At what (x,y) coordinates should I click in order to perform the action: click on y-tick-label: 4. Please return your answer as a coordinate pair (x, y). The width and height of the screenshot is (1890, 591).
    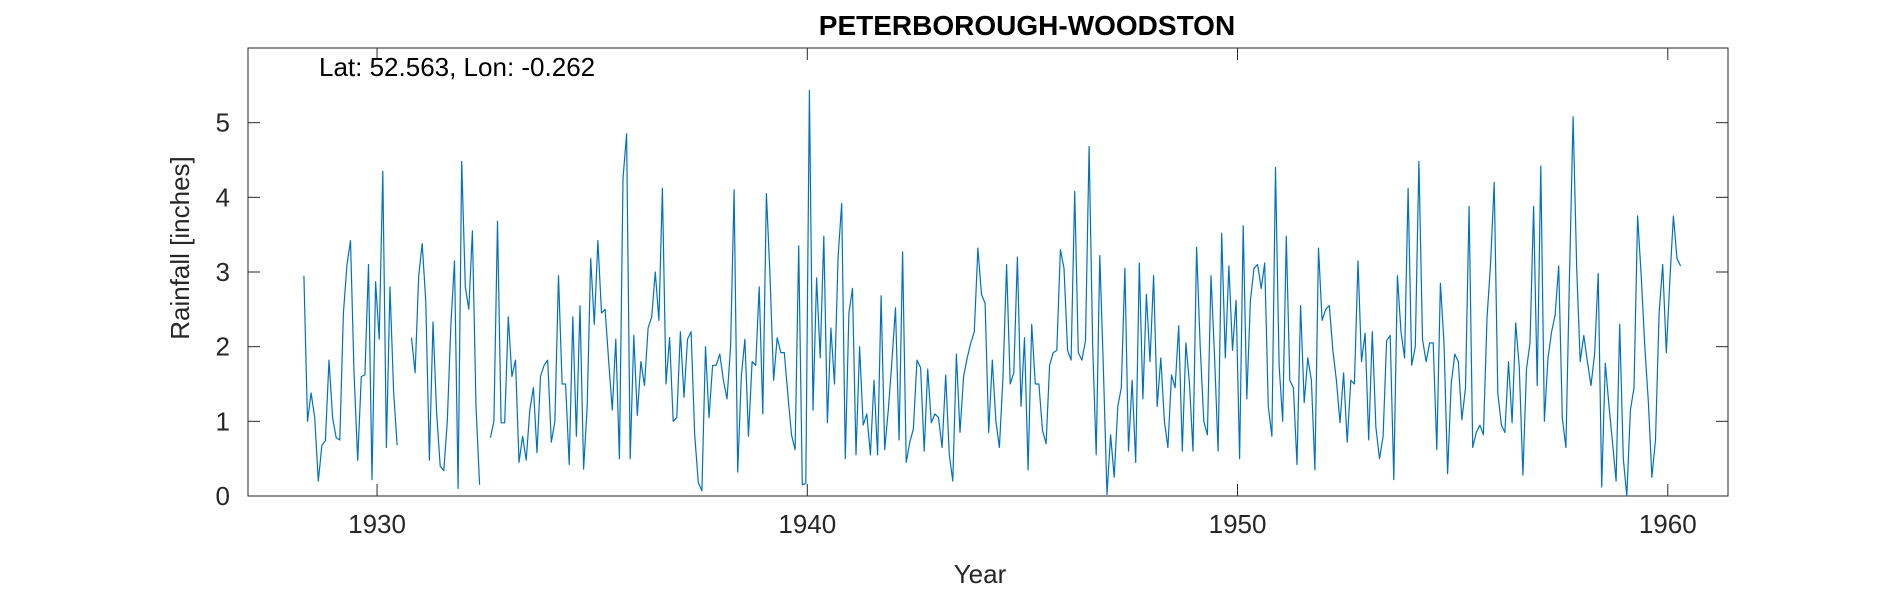
    Looking at the image, I should click on (223, 197).